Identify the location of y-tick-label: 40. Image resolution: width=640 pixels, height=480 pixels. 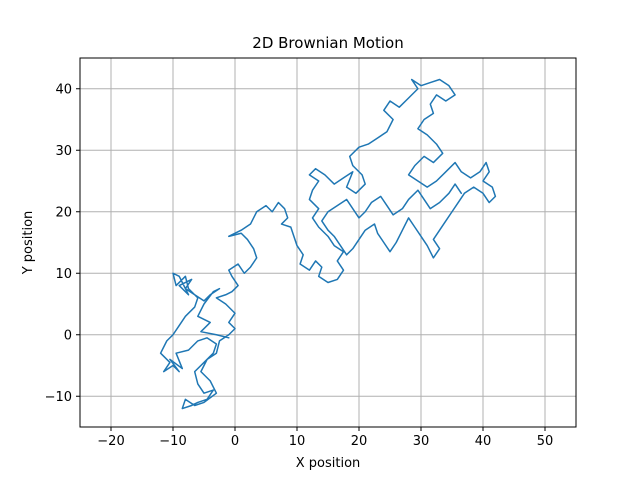
(63, 89).